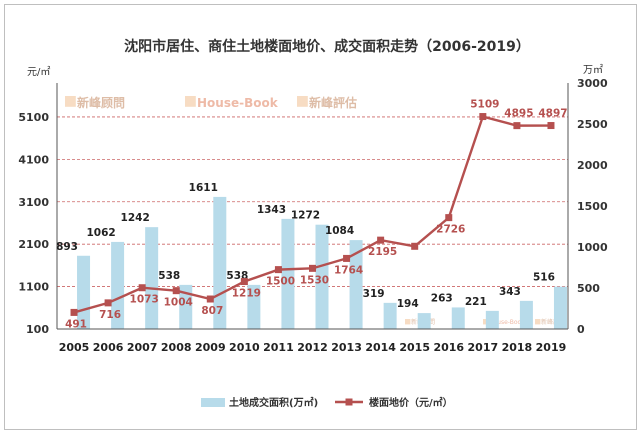 The image size is (641, 433). What do you see at coordinates (33, 202) in the screenshot?
I see `left-tick-label: 3100` at bounding box center [33, 202].